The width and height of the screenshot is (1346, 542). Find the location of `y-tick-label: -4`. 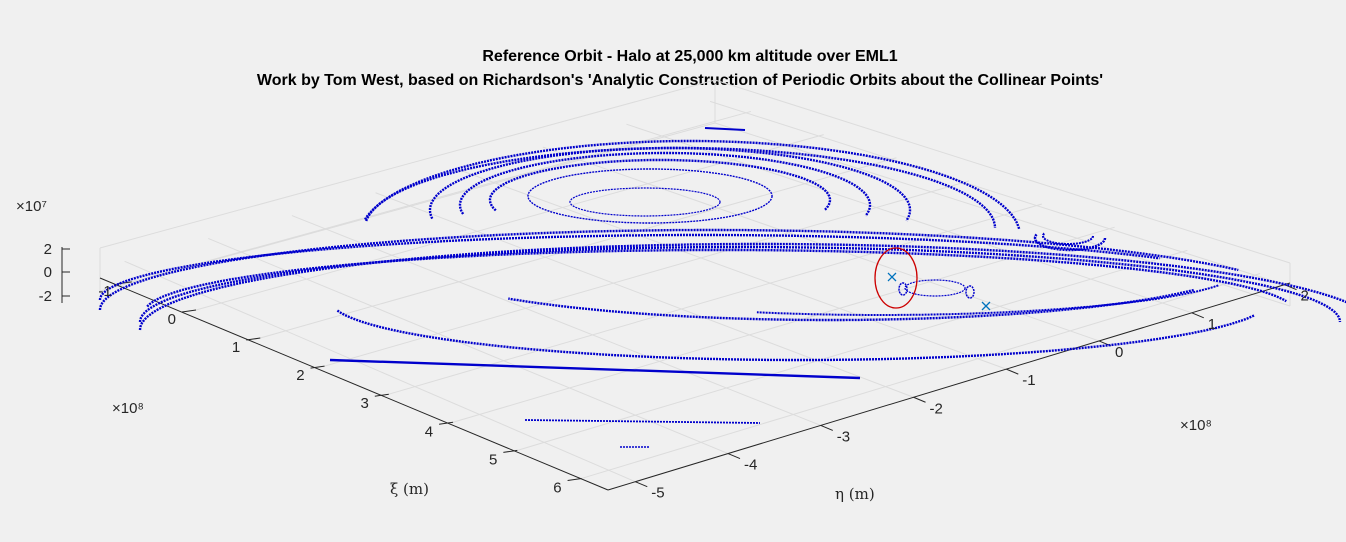

y-tick-label: -4 is located at coordinates (750, 465).